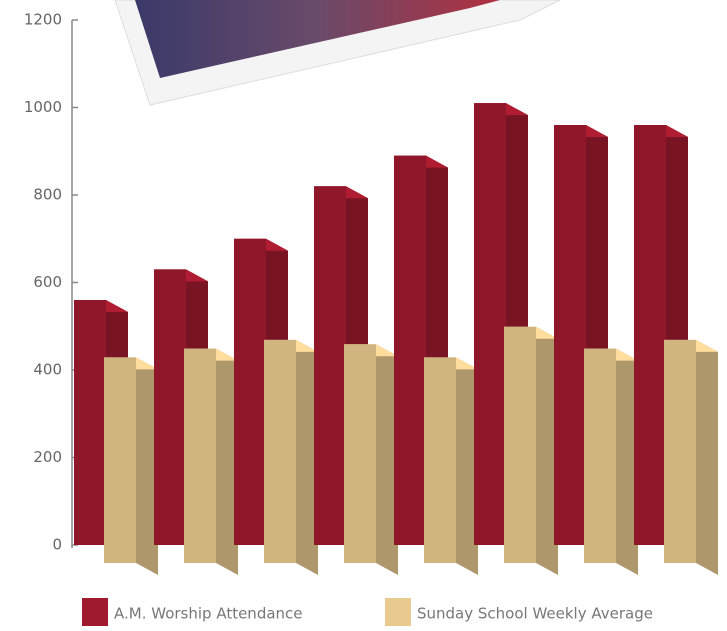 The image size is (727, 631). What do you see at coordinates (47, 282) in the screenshot?
I see `y-tick-label: 600` at bounding box center [47, 282].